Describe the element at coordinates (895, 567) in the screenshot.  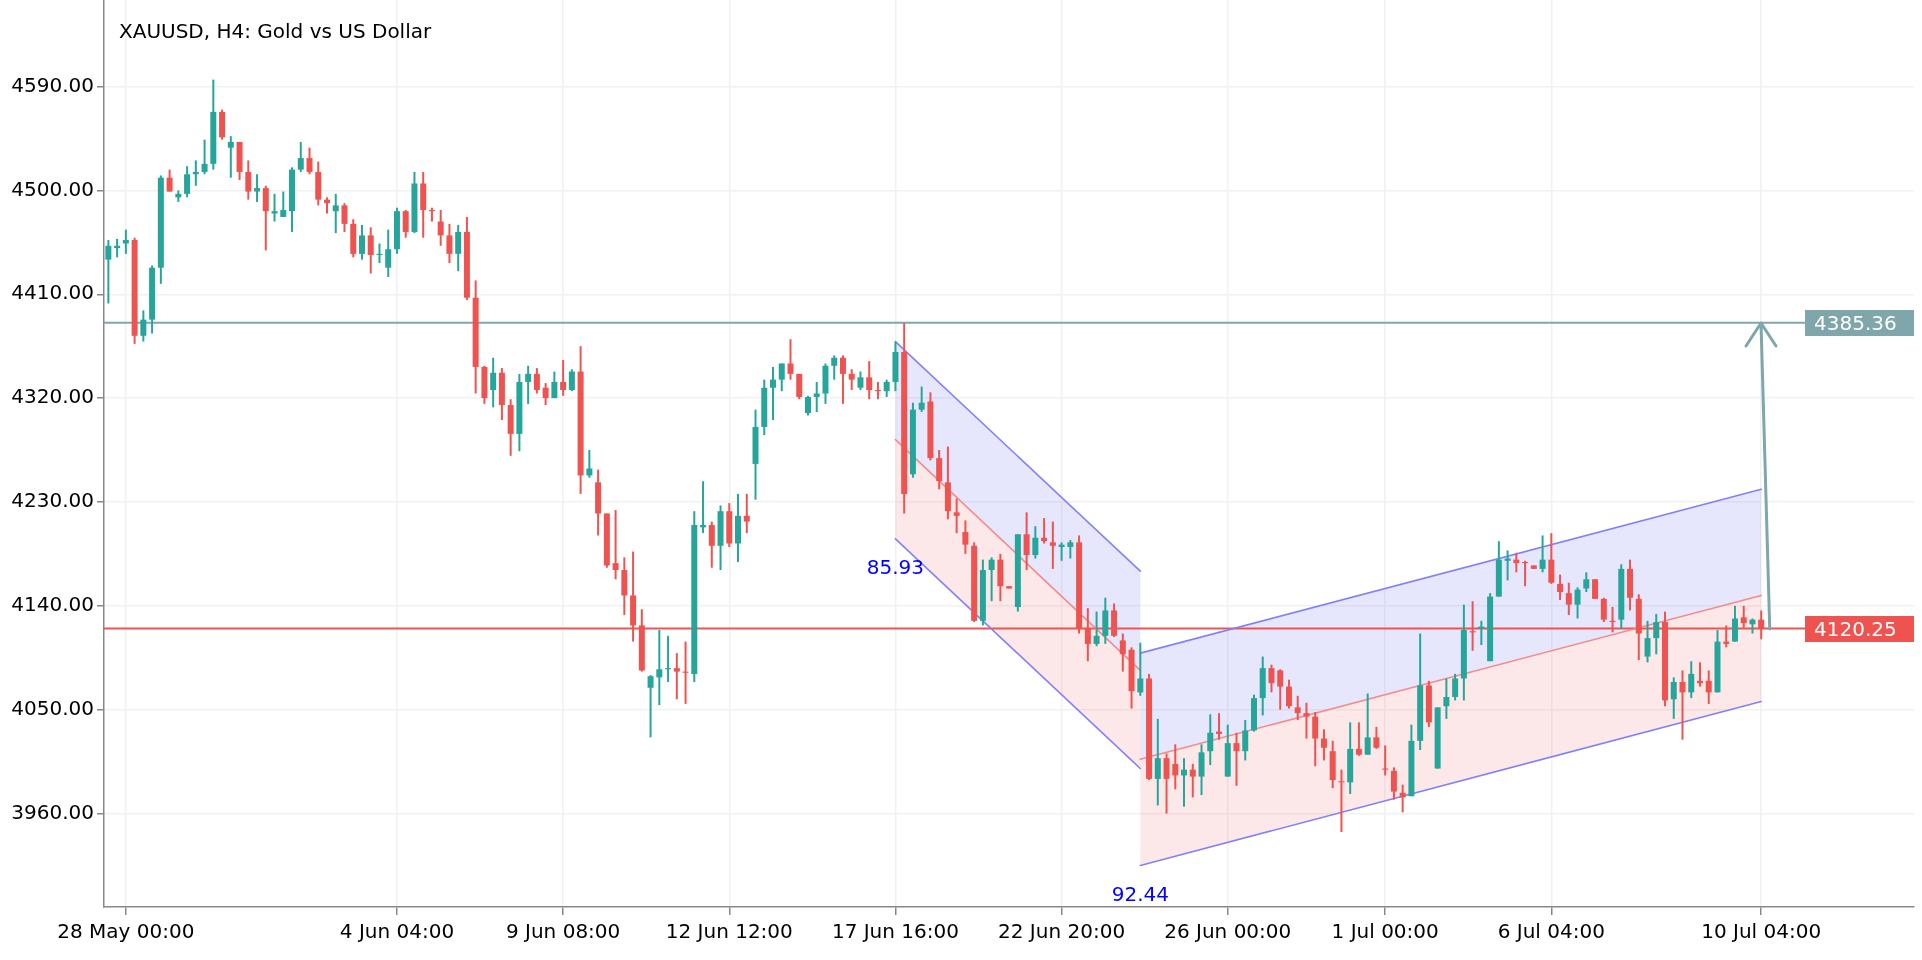
I see `annotation: 85.93` at that location.